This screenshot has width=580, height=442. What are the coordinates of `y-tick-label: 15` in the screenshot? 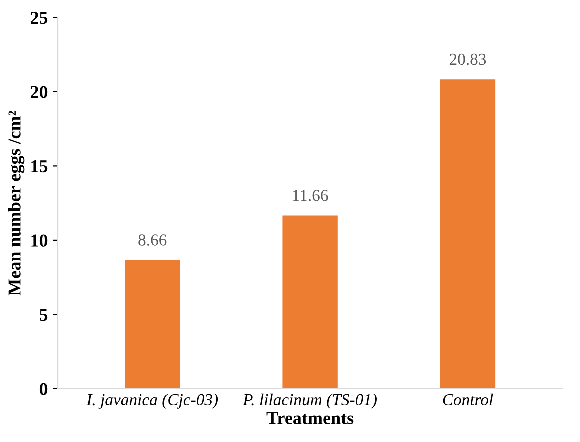 It's located at (40, 166).